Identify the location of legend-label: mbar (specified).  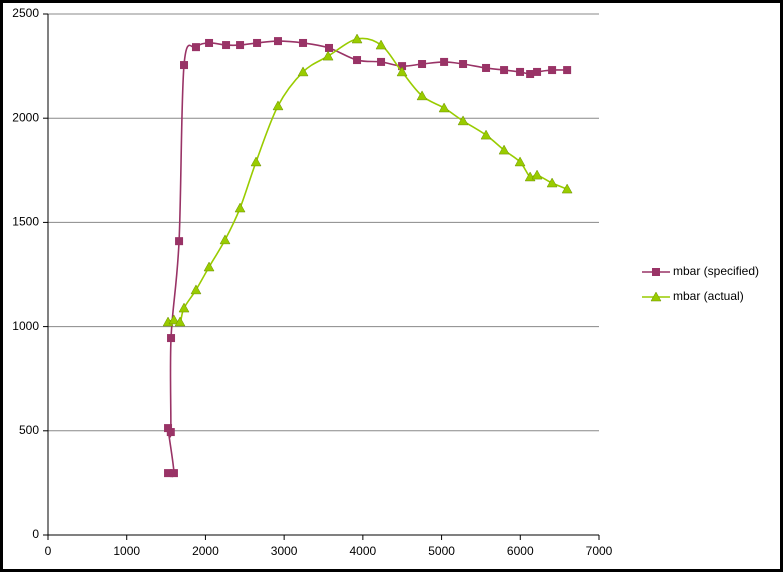
(716, 271).